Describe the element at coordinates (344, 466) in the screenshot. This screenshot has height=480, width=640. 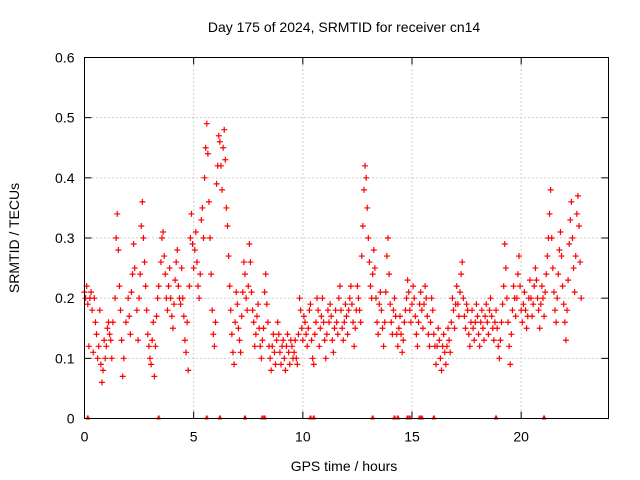
I see `x-axis-label: GPS time / hours` at that location.